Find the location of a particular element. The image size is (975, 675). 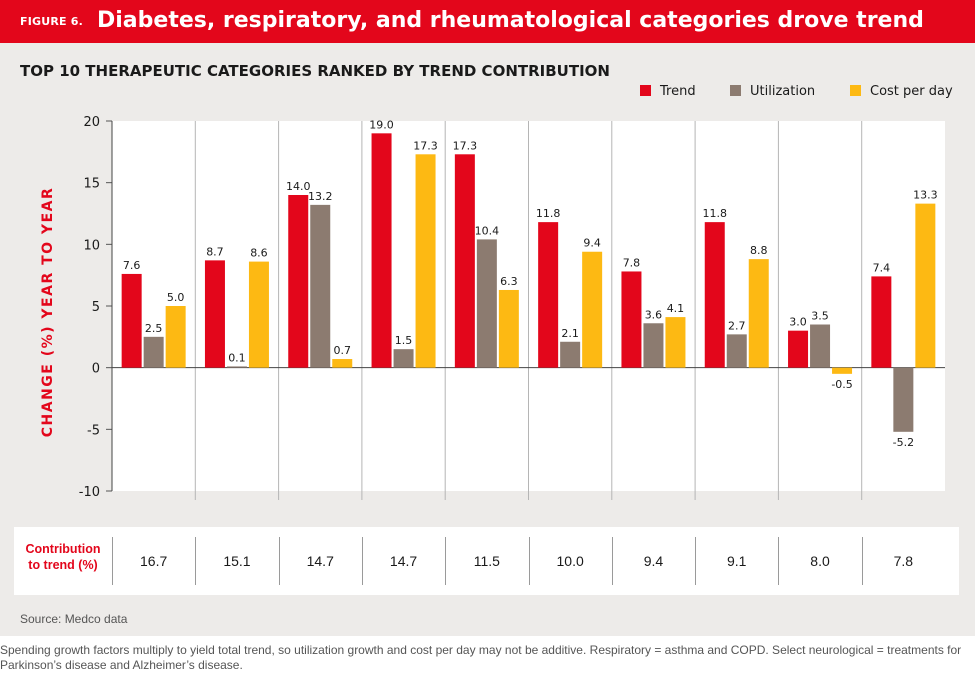

data-label-utilization-asthma-copd: 0.1 is located at coordinates (237, 357).